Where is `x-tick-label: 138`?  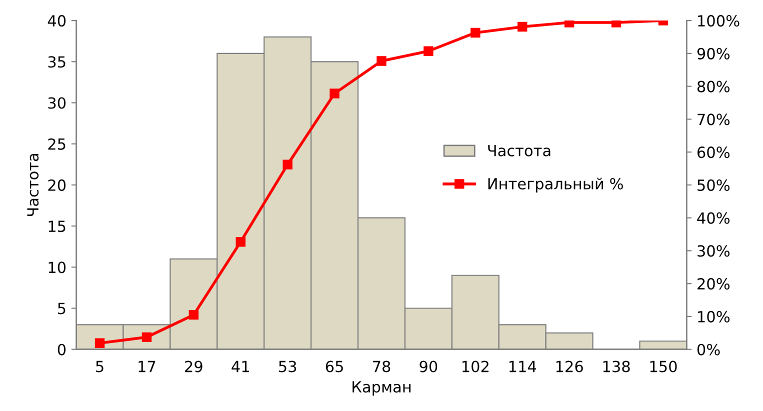 x-tick-label: 138 is located at coordinates (616, 366).